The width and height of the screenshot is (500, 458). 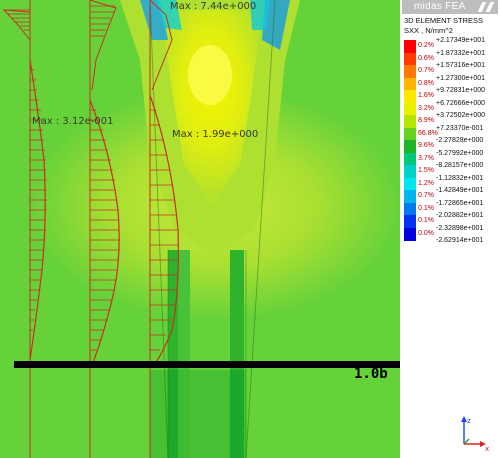 What do you see at coordinates (461, 90) in the screenshot?
I see `legend-value: +9.72831e+000` at bounding box center [461, 90].